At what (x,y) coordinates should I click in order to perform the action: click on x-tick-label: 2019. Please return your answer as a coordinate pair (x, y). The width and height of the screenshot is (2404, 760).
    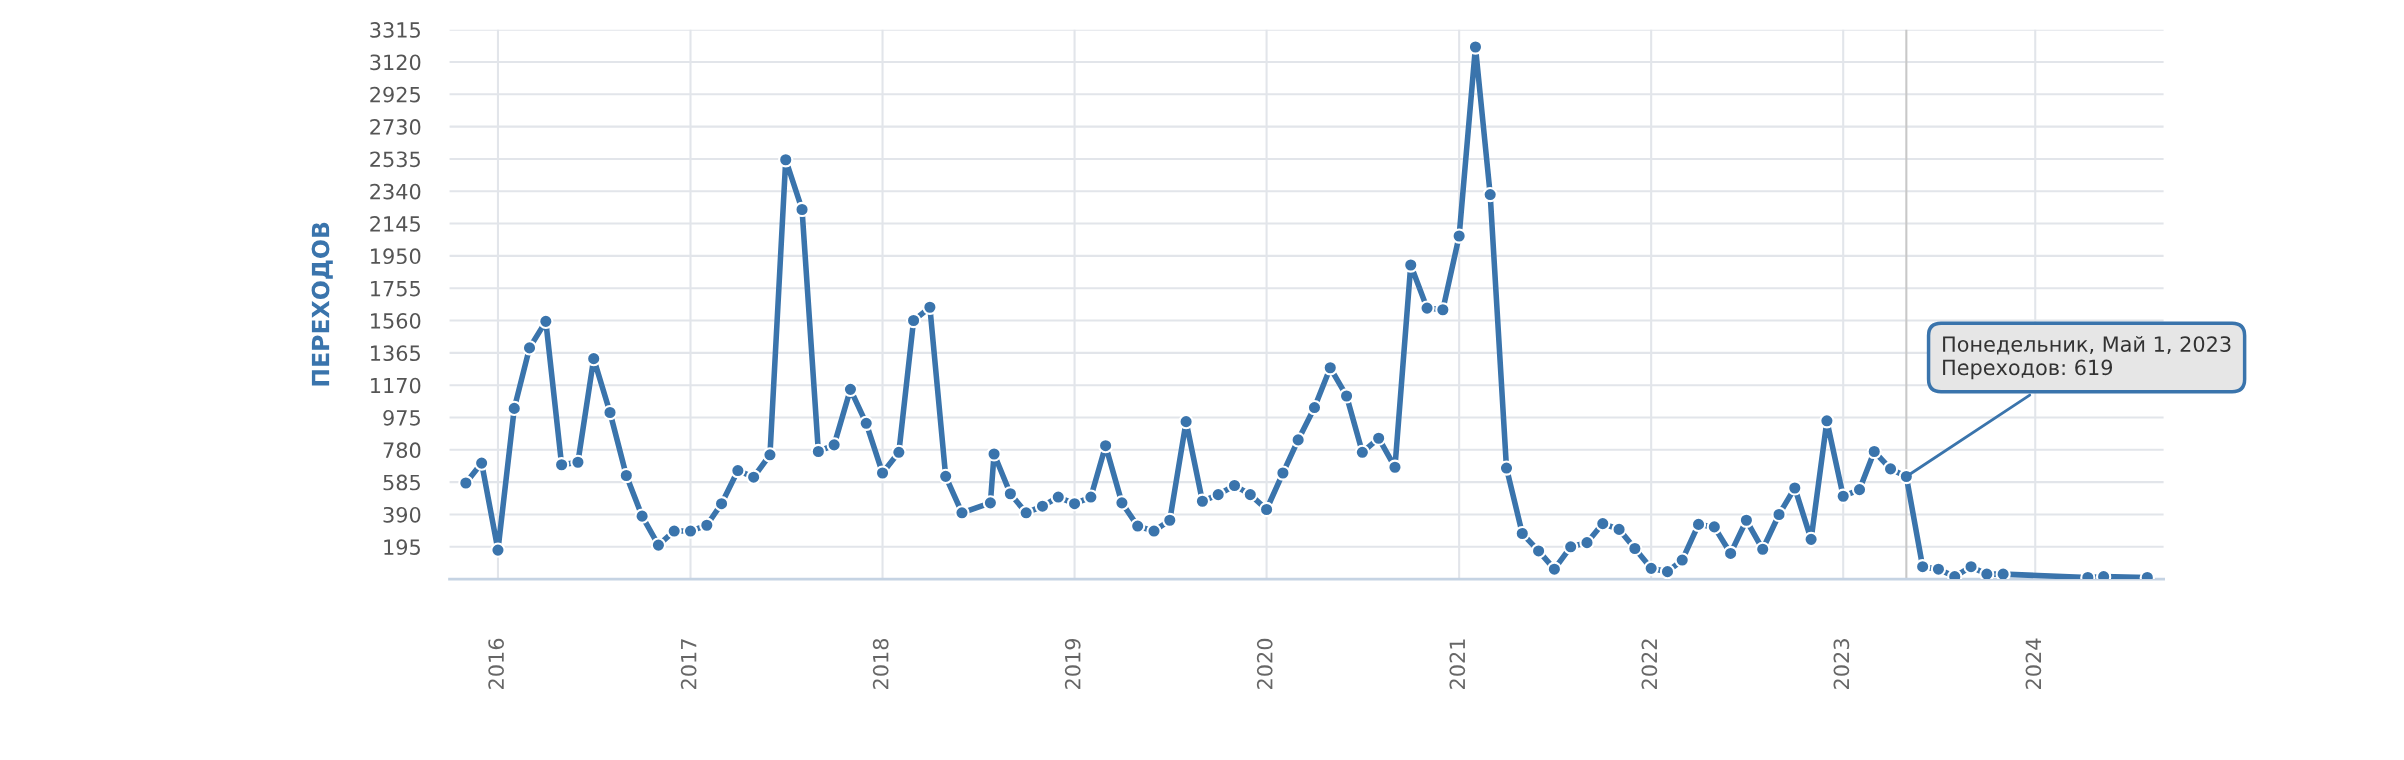
    Looking at the image, I should click on (1072, 663).